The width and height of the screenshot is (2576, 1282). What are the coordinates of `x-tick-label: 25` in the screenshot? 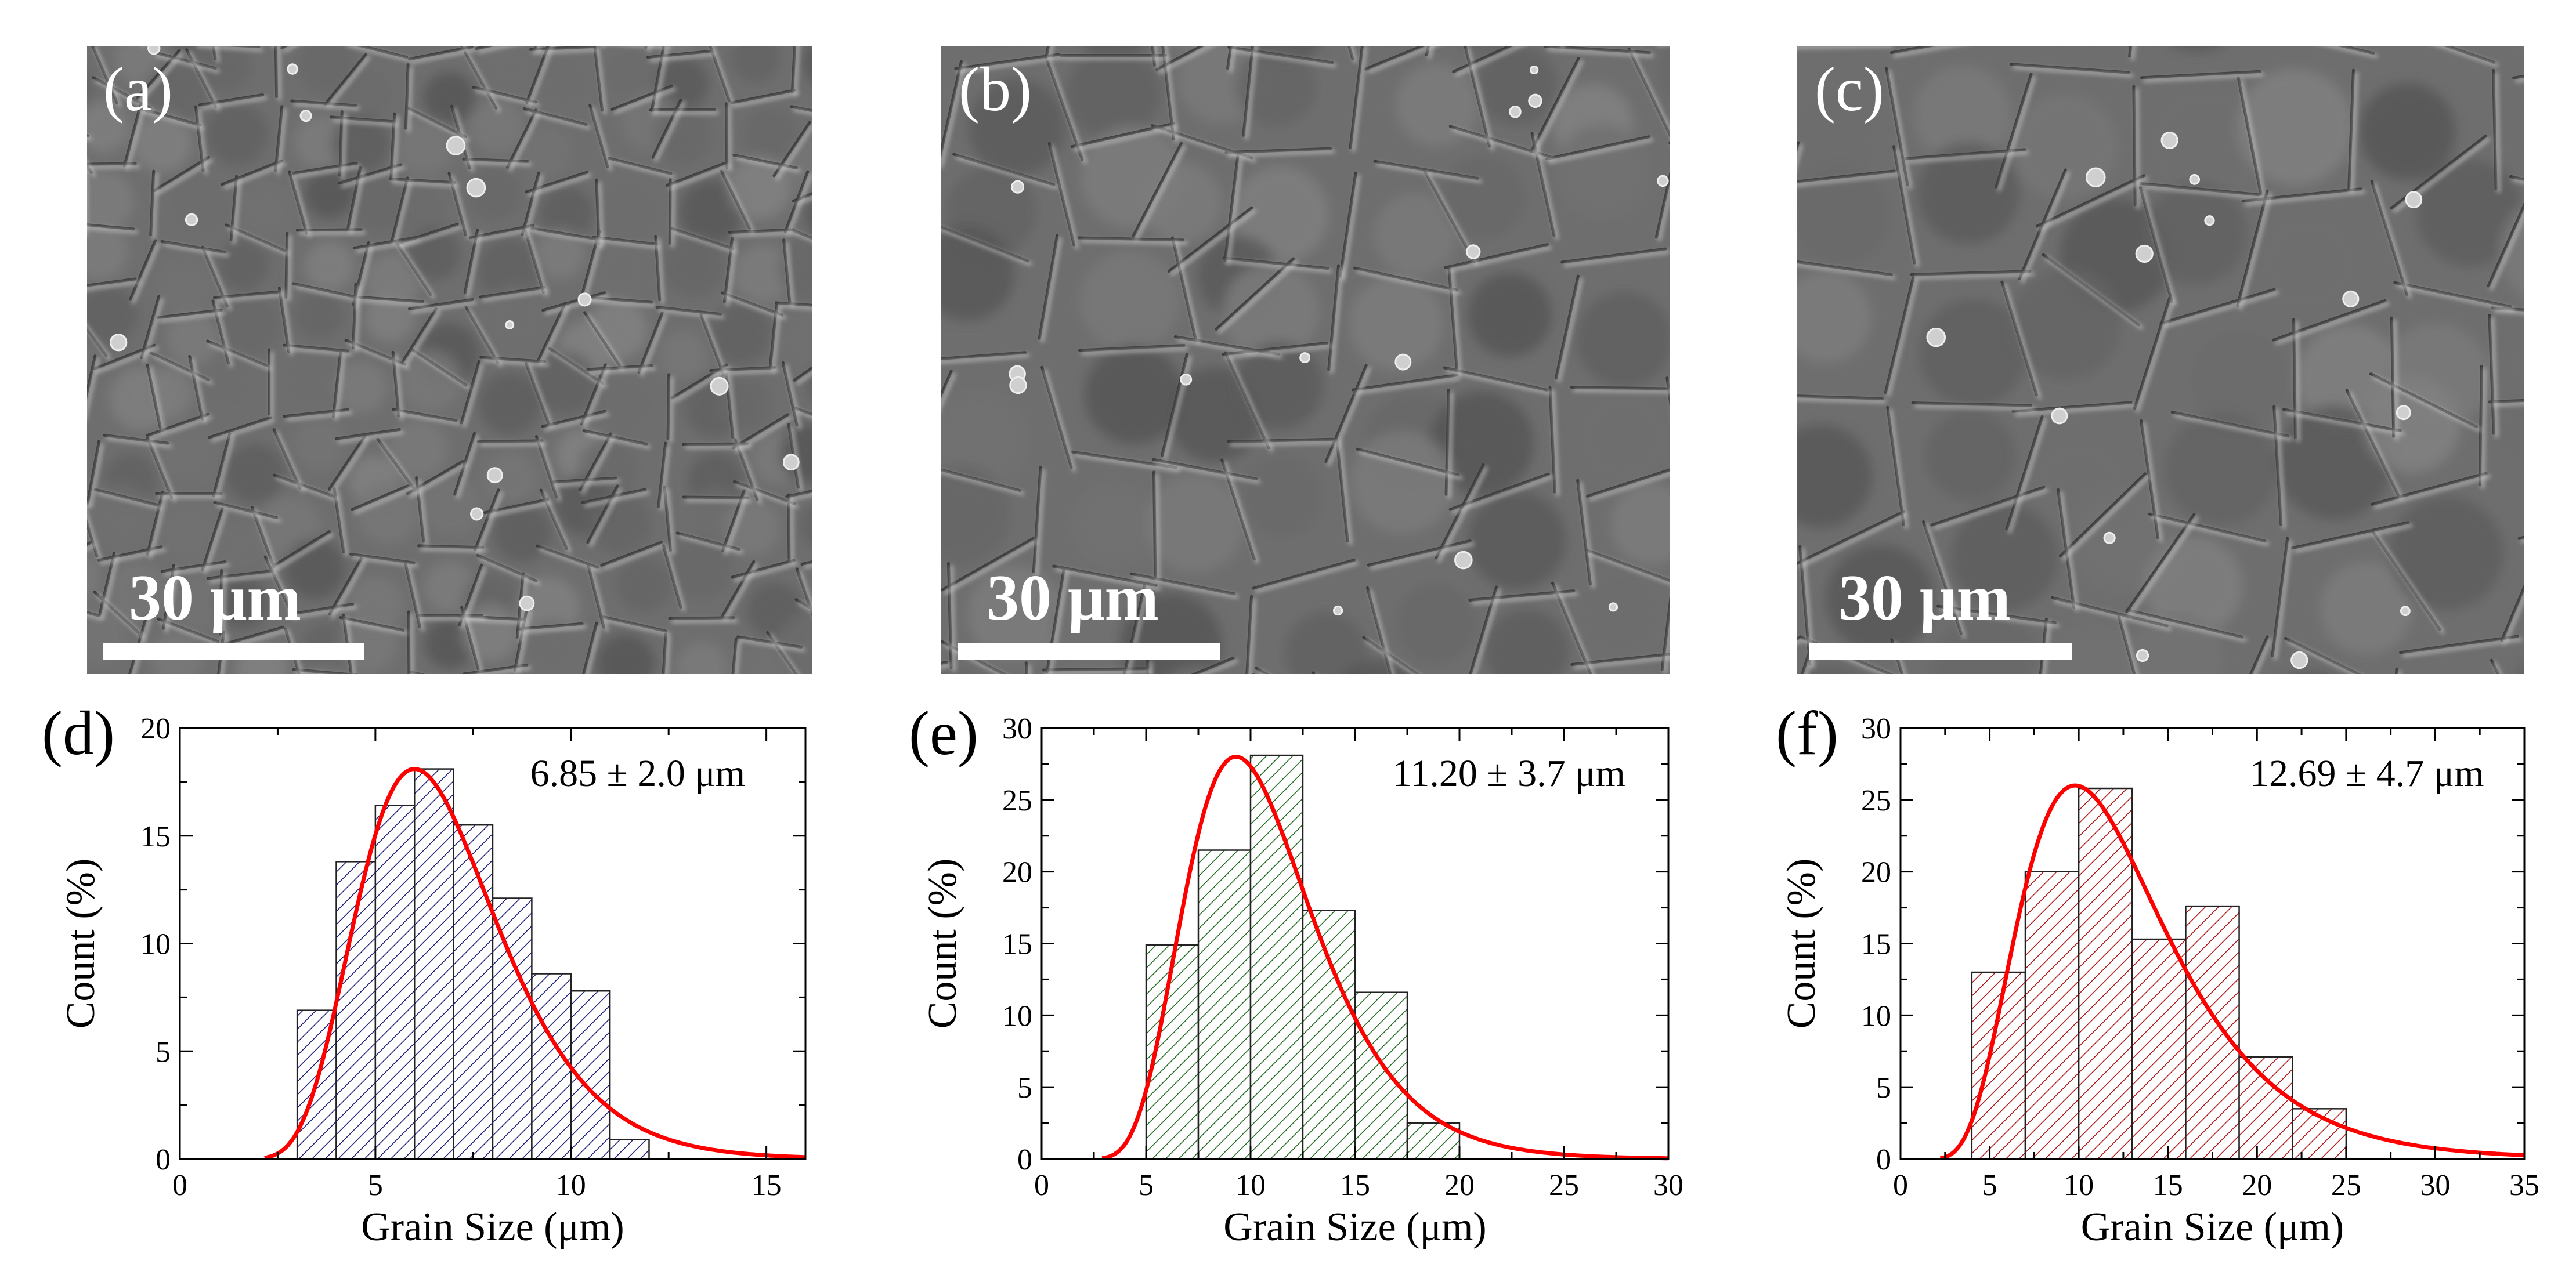 It's located at (1564, 1185).